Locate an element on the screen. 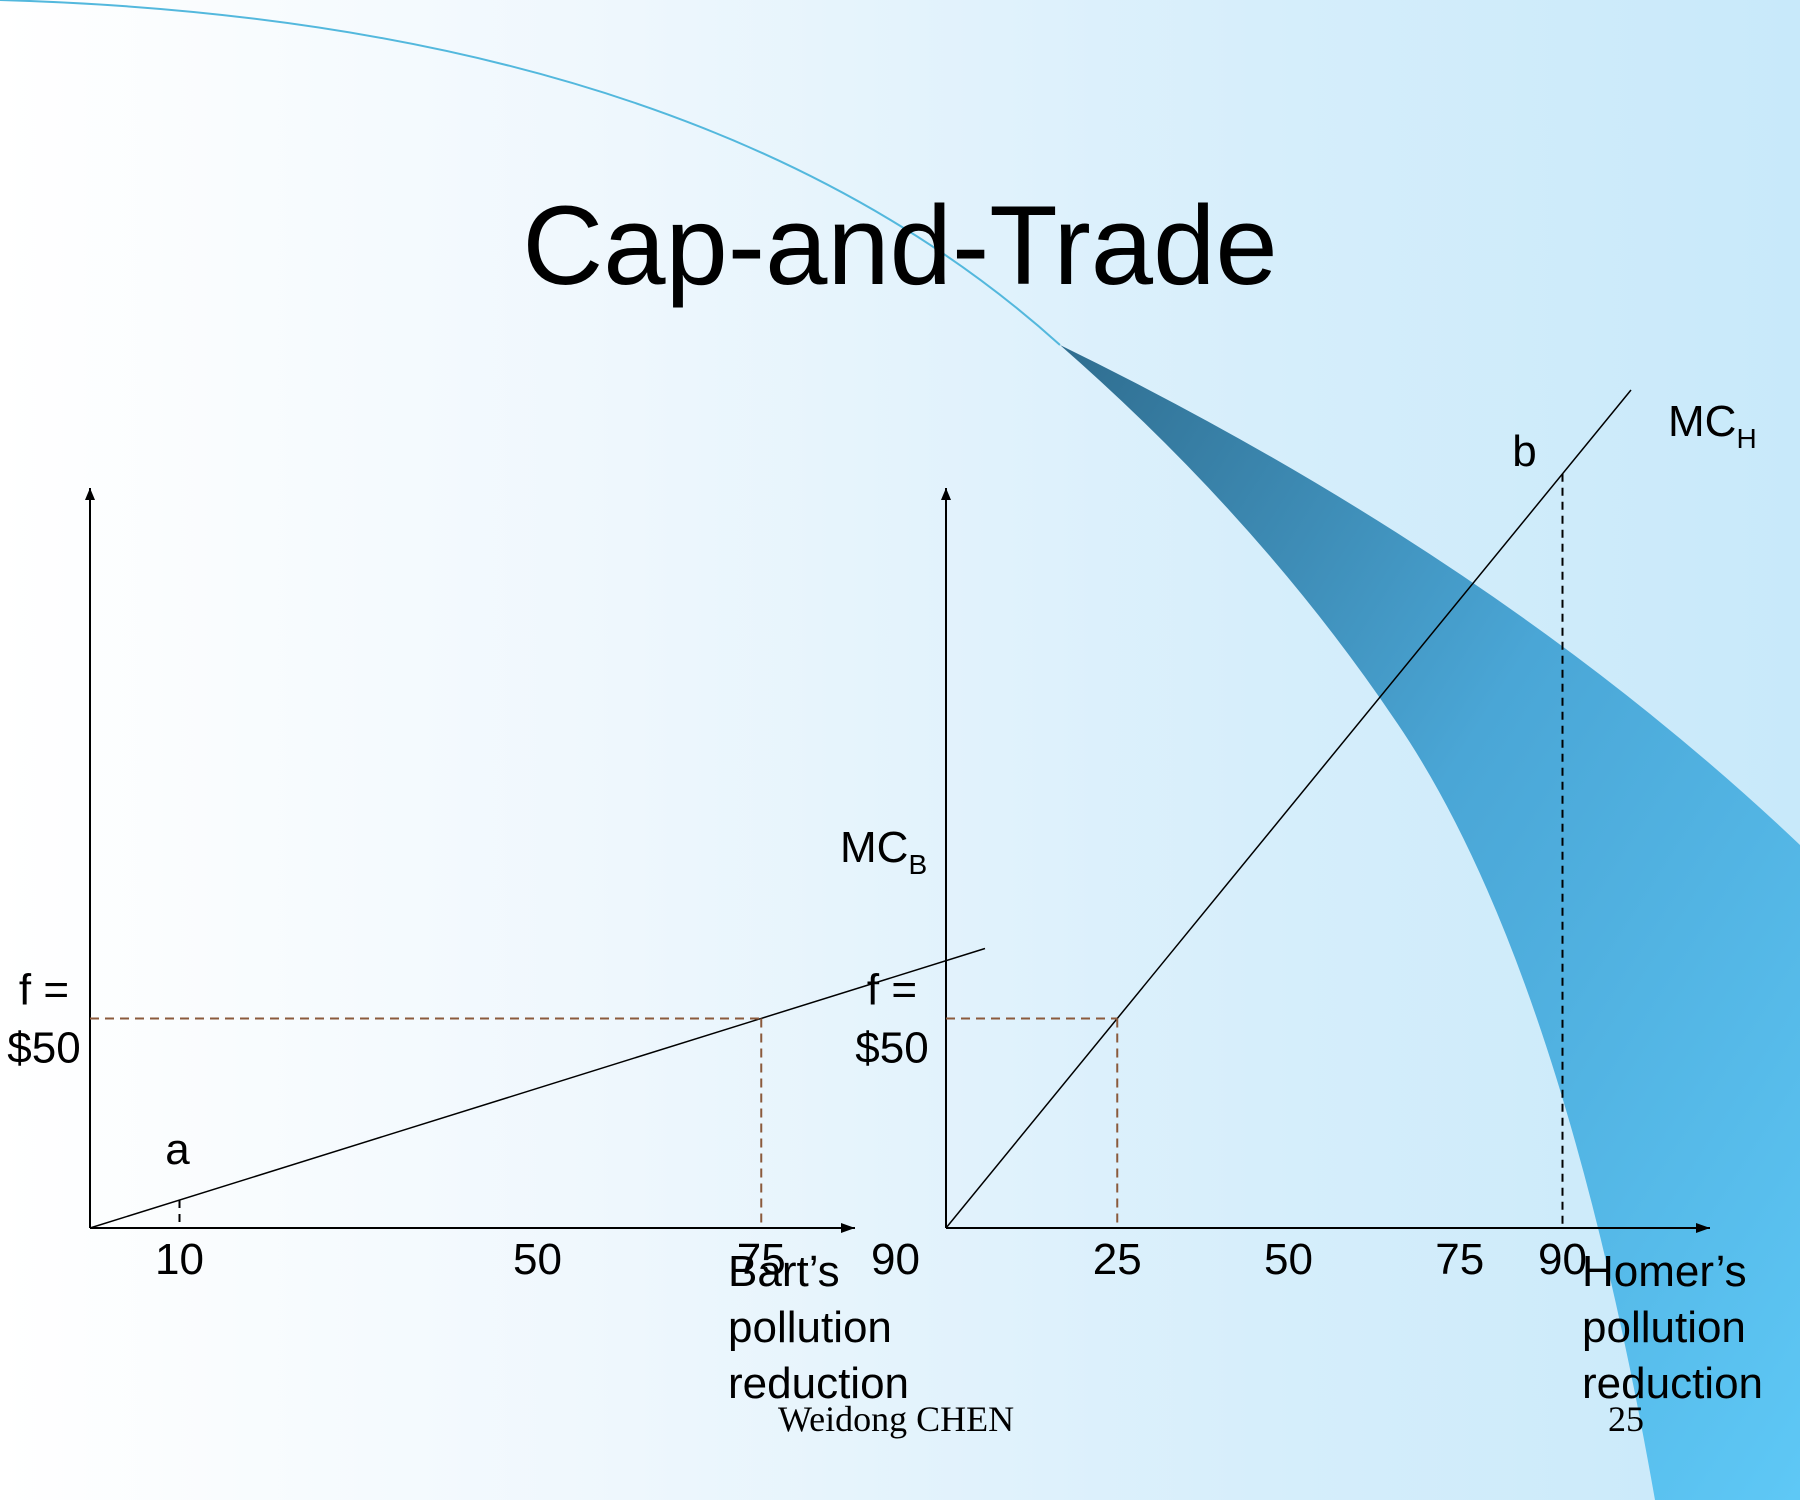  decorative-arc is located at coordinates (530, 173).